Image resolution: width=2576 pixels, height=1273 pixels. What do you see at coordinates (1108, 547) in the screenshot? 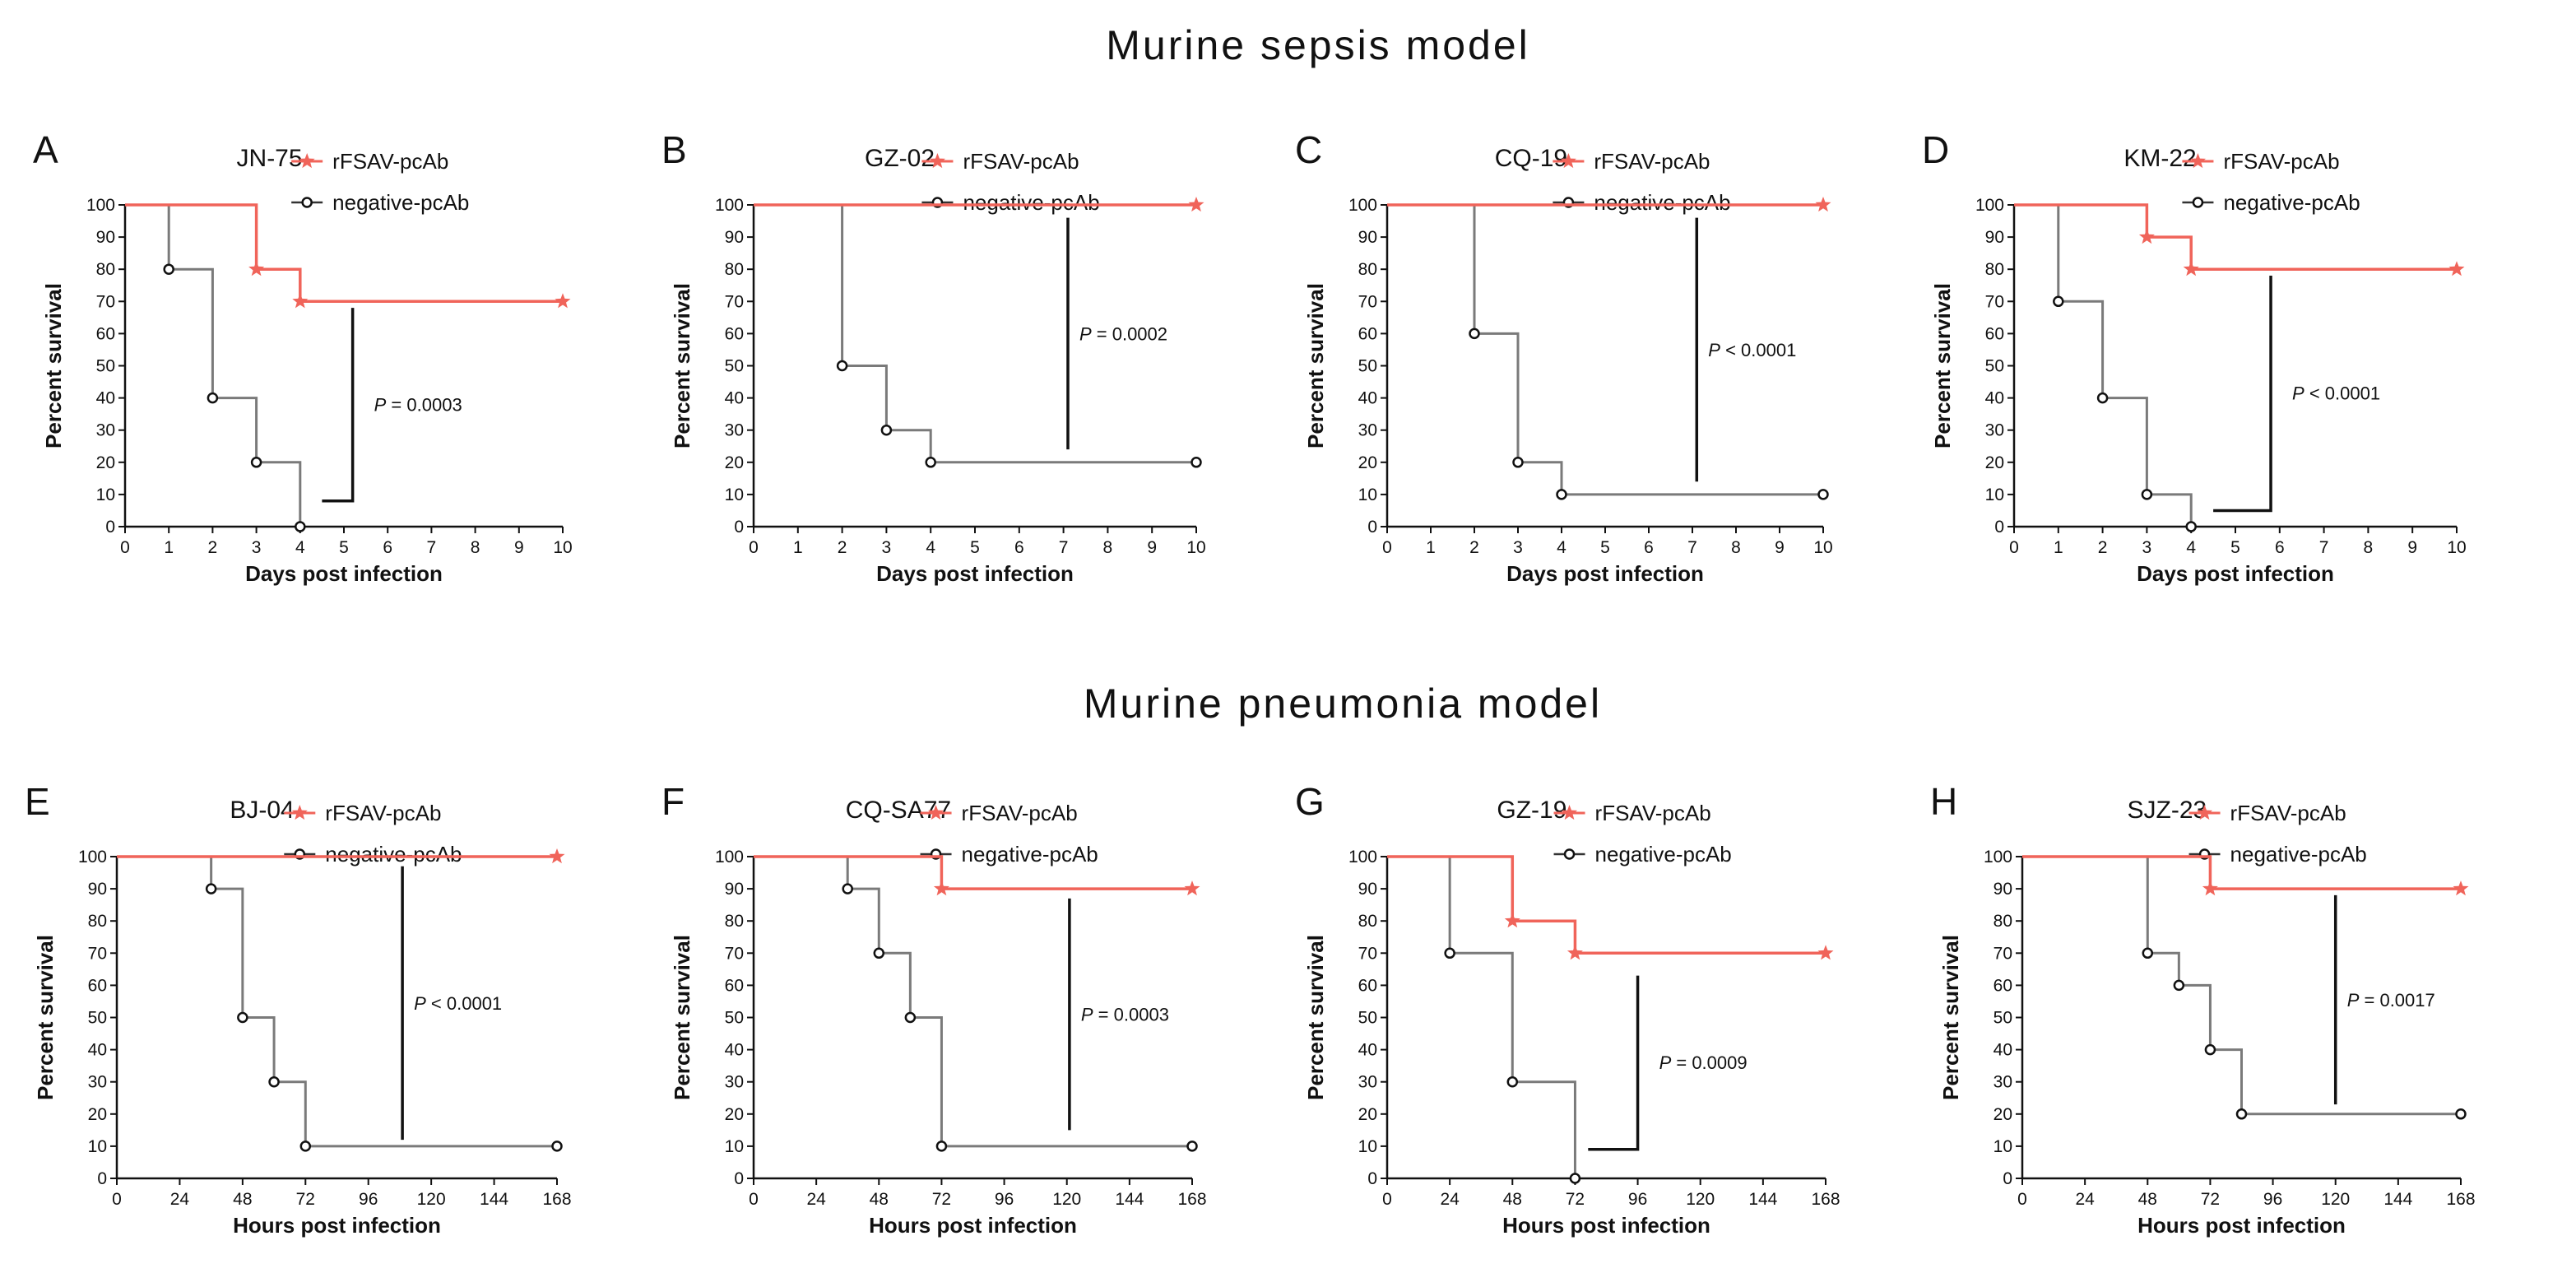
I see `x-tick-label: 8` at bounding box center [1108, 547].